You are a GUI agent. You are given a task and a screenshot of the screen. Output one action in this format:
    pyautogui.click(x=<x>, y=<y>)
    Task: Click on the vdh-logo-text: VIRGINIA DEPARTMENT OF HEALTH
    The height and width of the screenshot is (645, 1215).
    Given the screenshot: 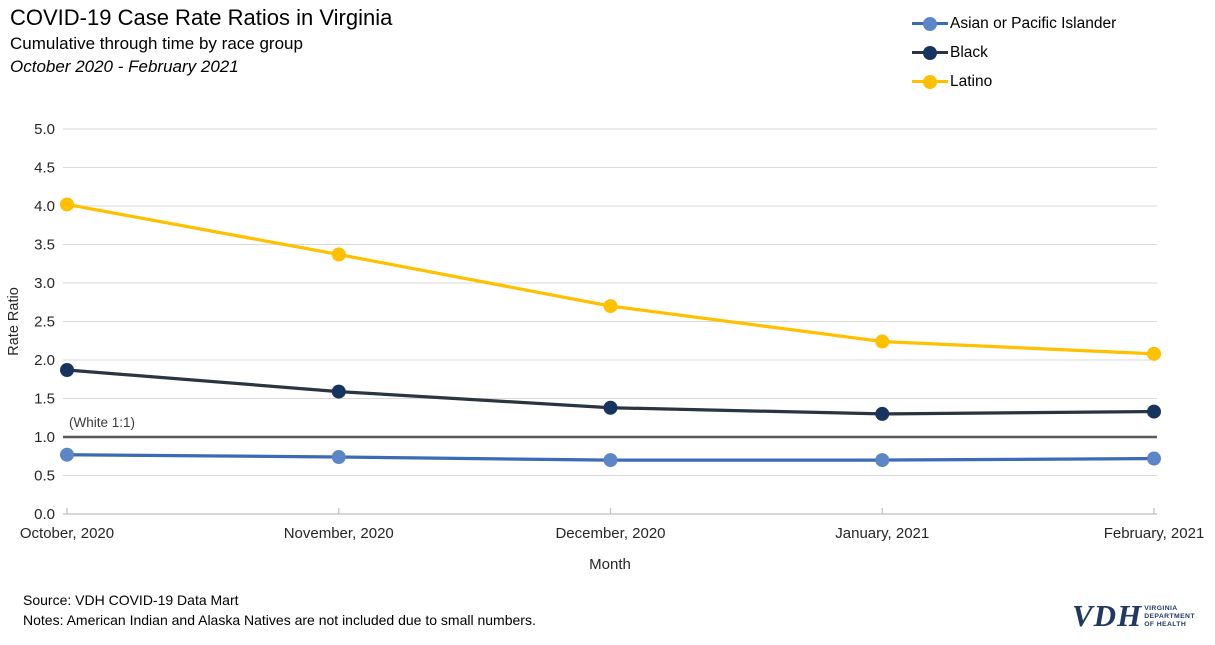 What is the action you would take?
    pyautogui.click(x=1169, y=617)
    